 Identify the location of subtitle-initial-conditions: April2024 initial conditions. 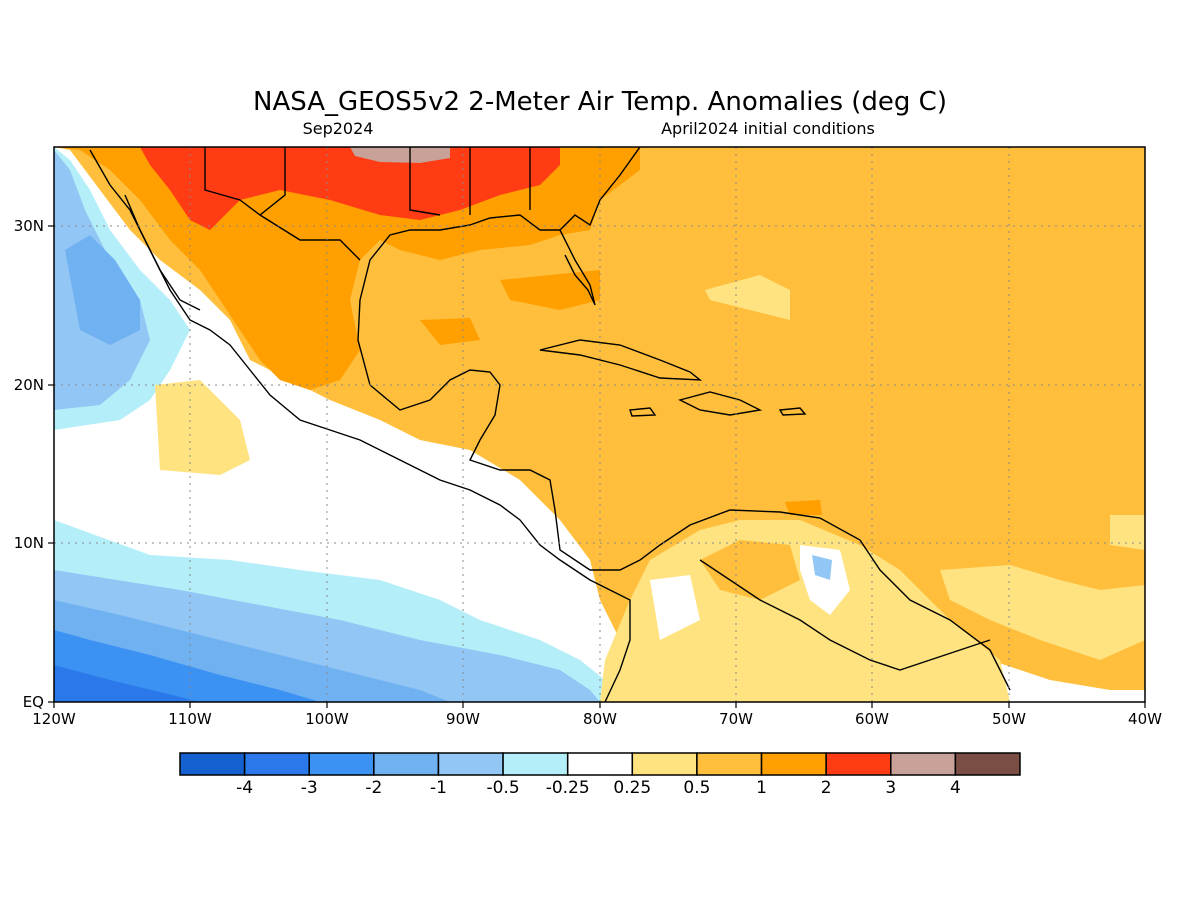
(768, 128).